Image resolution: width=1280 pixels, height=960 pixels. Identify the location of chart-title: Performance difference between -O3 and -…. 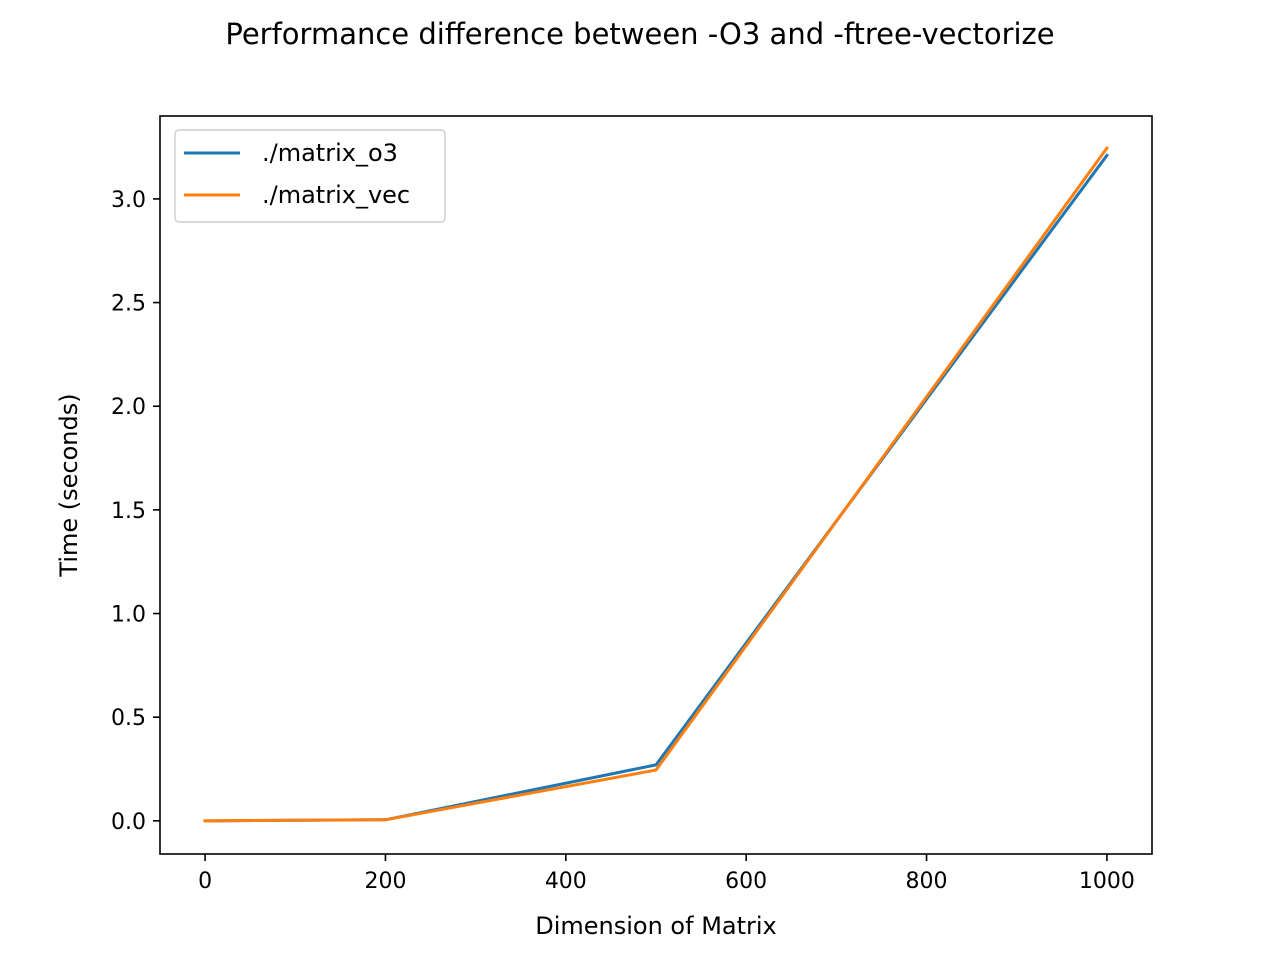
(639, 34).